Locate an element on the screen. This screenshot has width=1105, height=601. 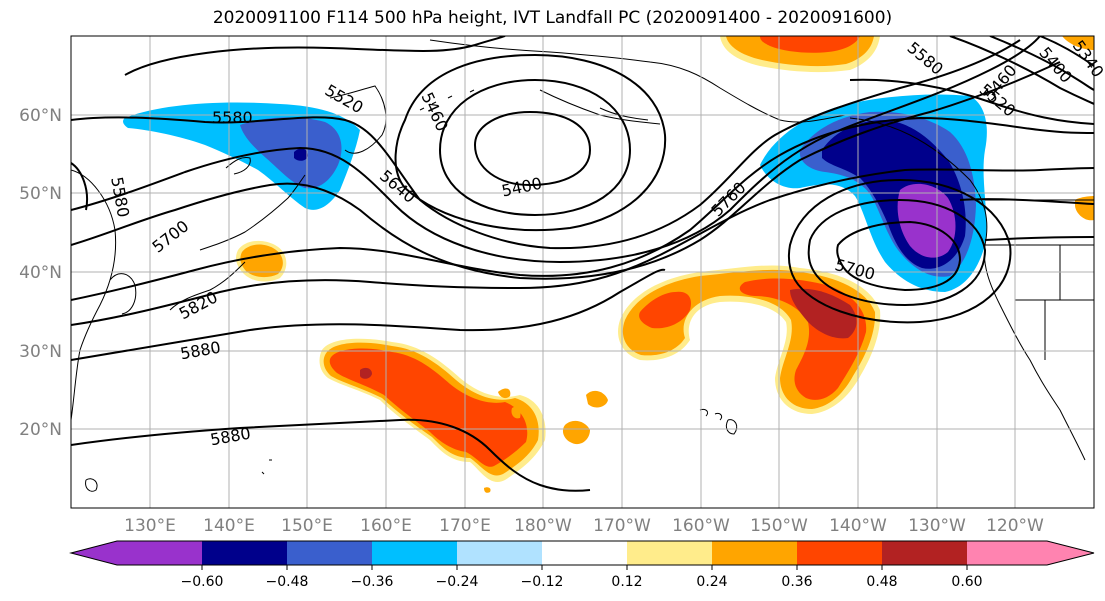
lat-label: 60°N is located at coordinates (40, 116).